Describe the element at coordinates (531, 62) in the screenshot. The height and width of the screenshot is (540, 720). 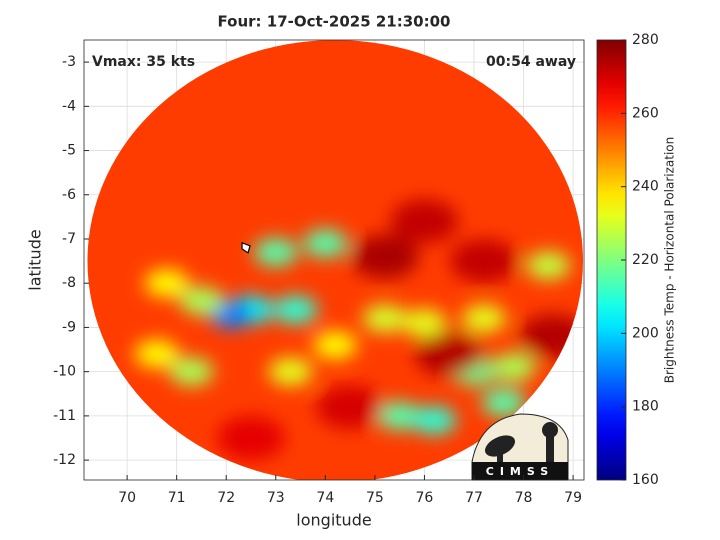
I see `annotation: 00:54 away` at that location.